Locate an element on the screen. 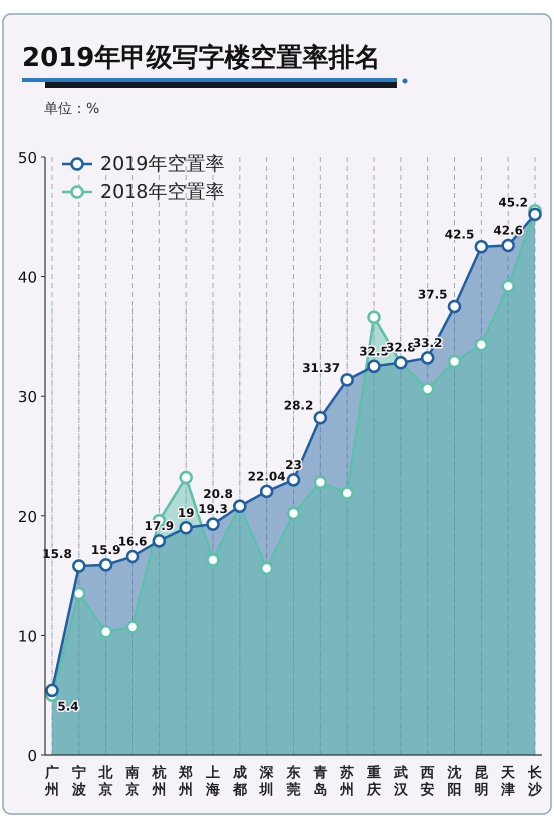  chart-title: 2019年甲级写字楼空置率排名 is located at coordinates (201, 58).